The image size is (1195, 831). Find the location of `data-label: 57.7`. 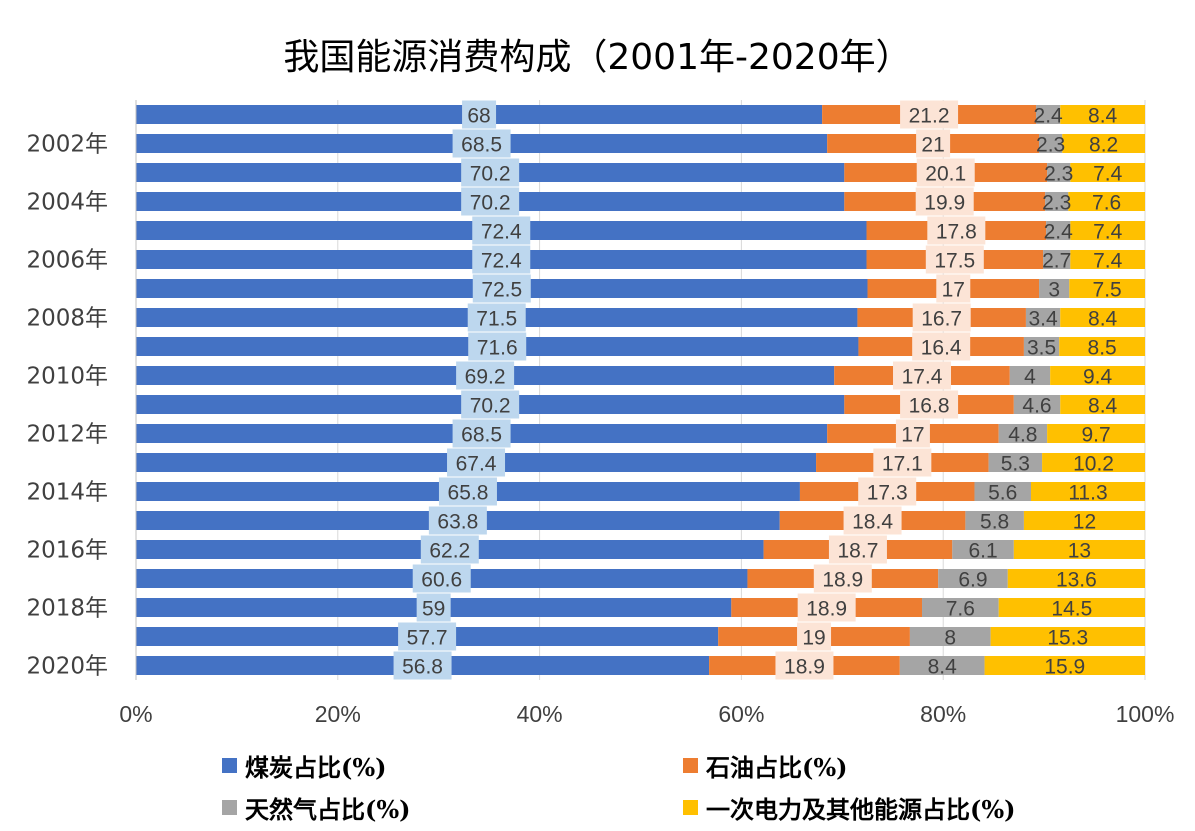

data-label: 57.7 is located at coordinates (427, 638).